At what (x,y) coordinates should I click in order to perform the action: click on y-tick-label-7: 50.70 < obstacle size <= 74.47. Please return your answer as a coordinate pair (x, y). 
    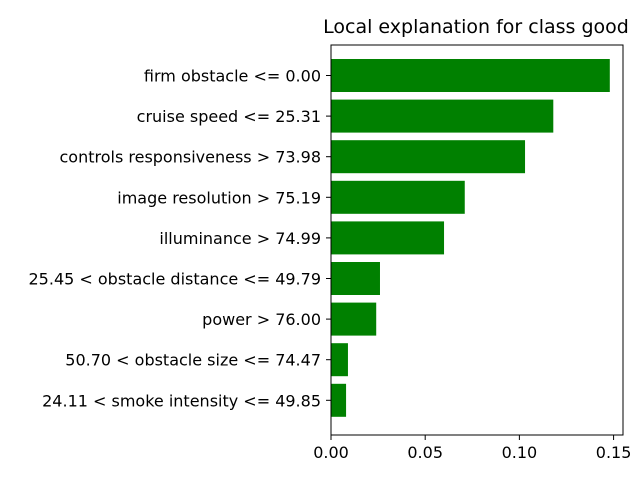
    Looking at the image, I should click on (193, 360).